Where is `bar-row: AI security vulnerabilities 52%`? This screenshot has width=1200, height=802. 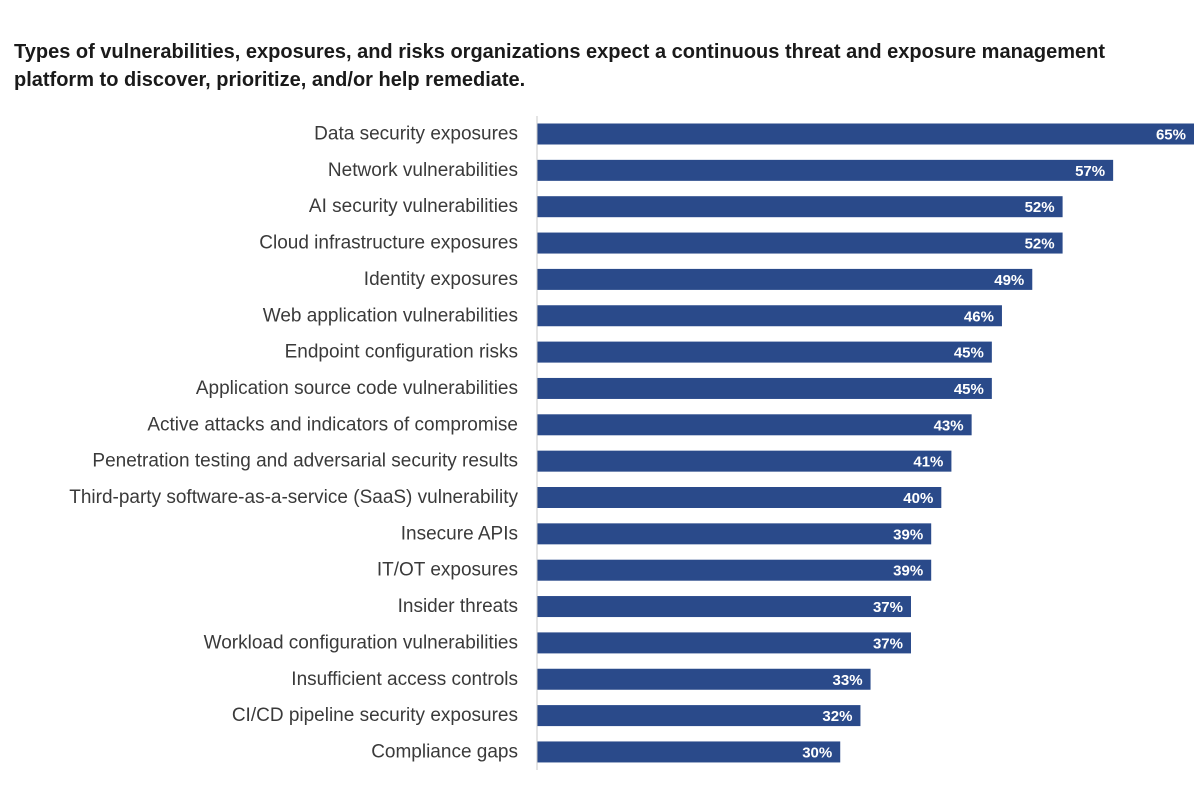
bar-row: AI security vulnerabilities 52% is located at coordinates (686, 207).